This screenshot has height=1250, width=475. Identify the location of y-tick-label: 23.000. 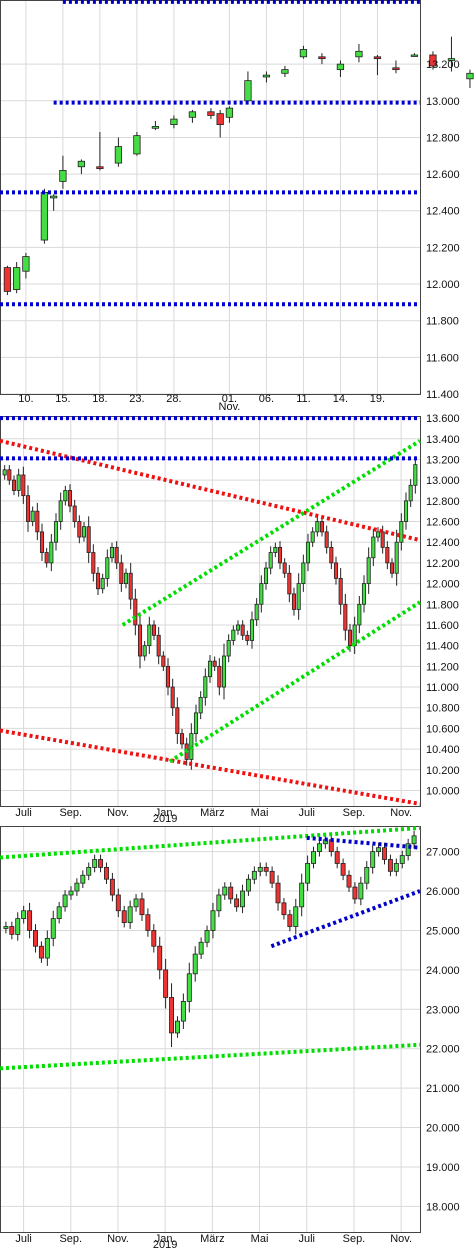
(443, 1010).